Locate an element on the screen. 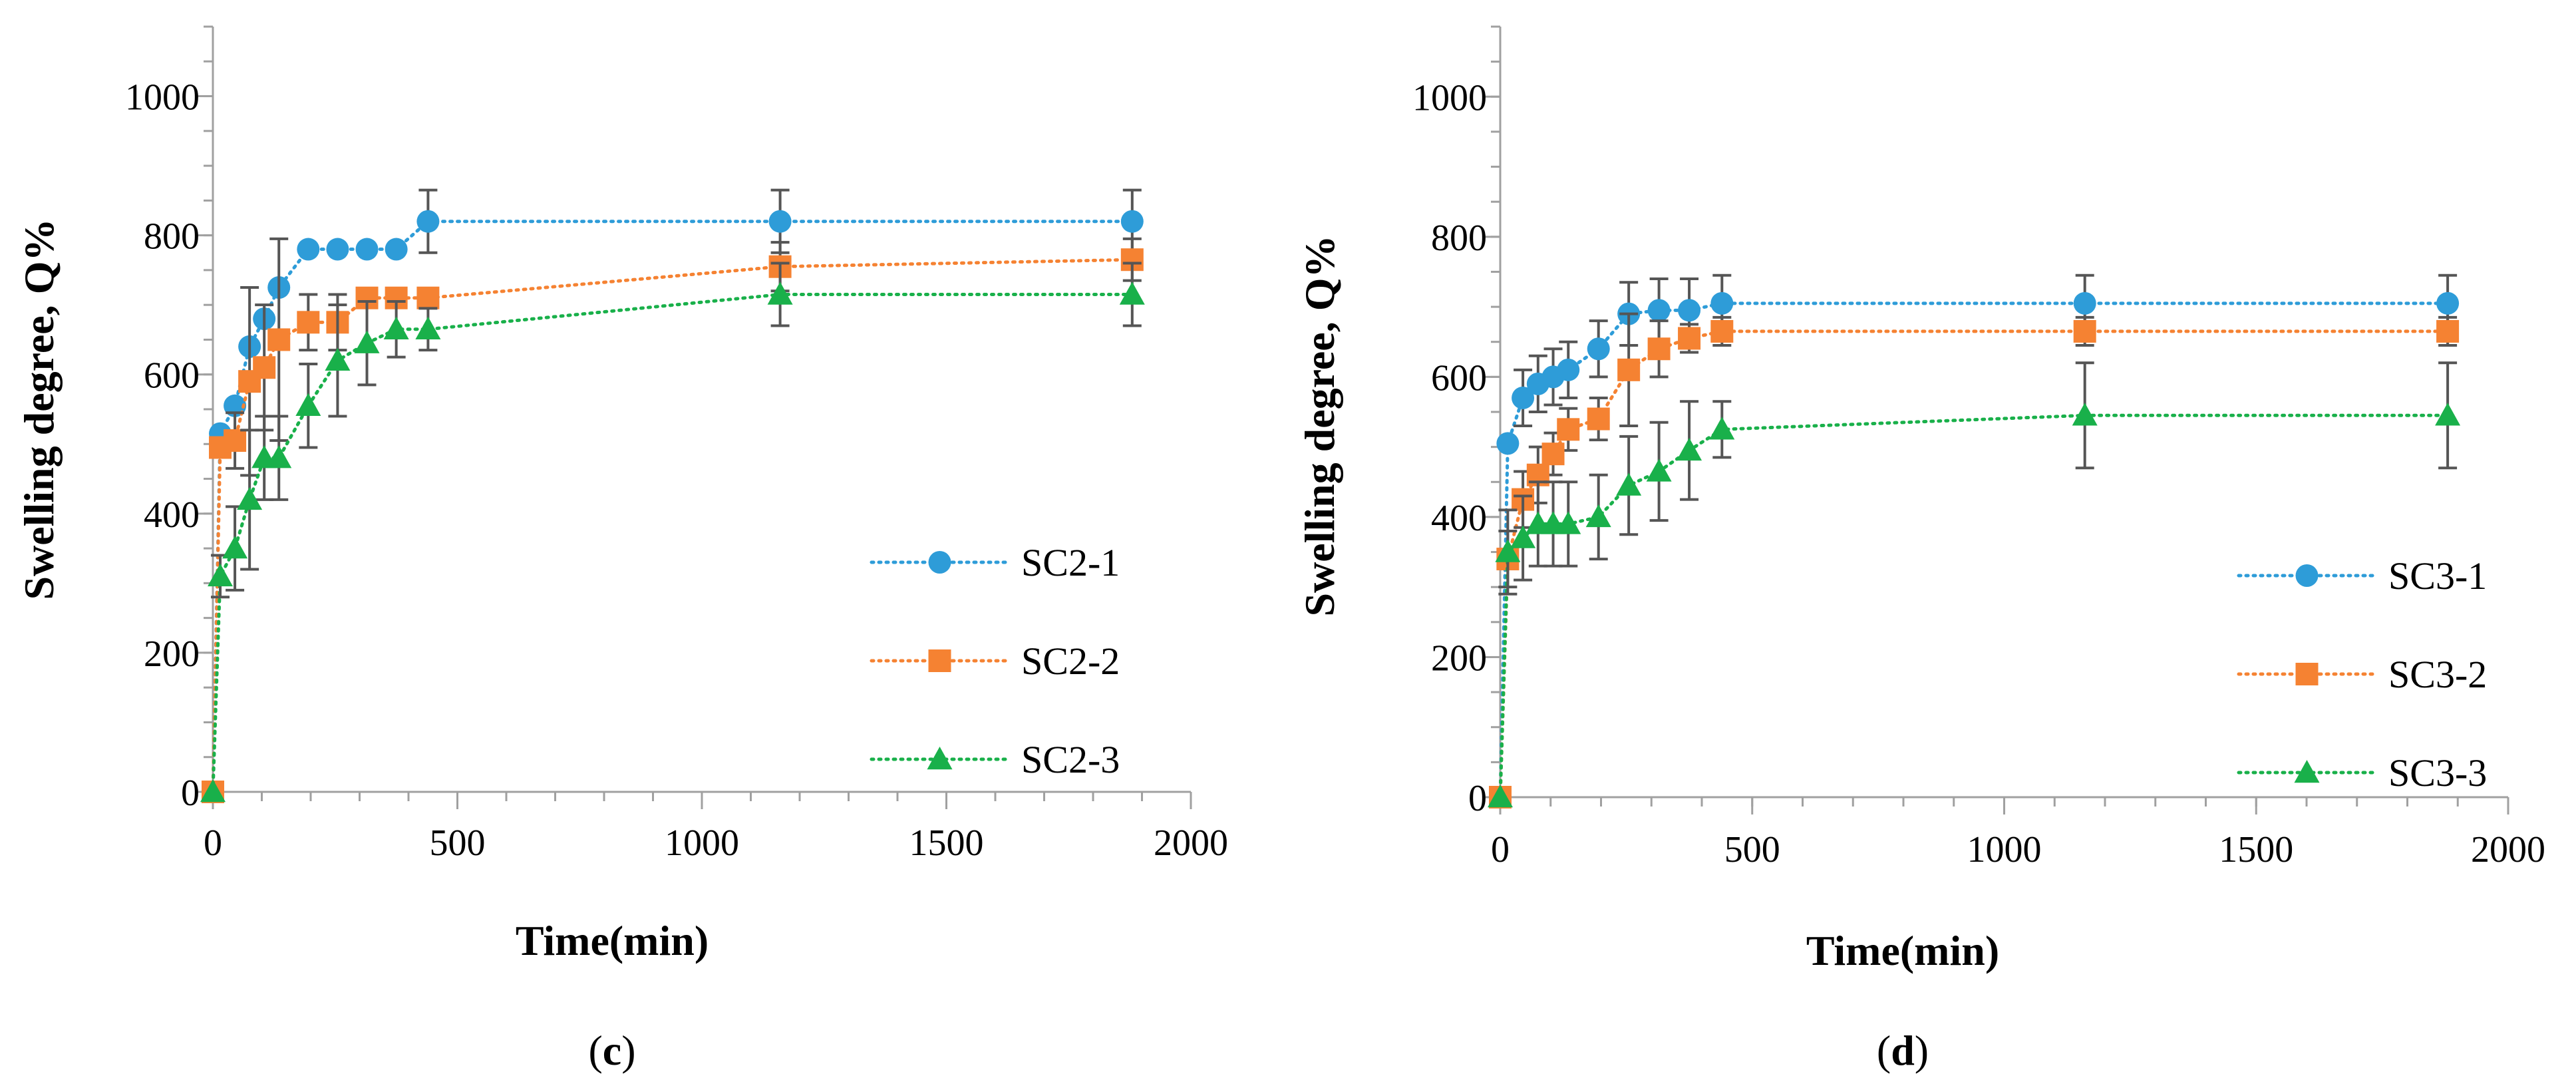 The width and height of the screenshot is (2576, 1080). panel-letter: c is located at coordinates (612, 1050).